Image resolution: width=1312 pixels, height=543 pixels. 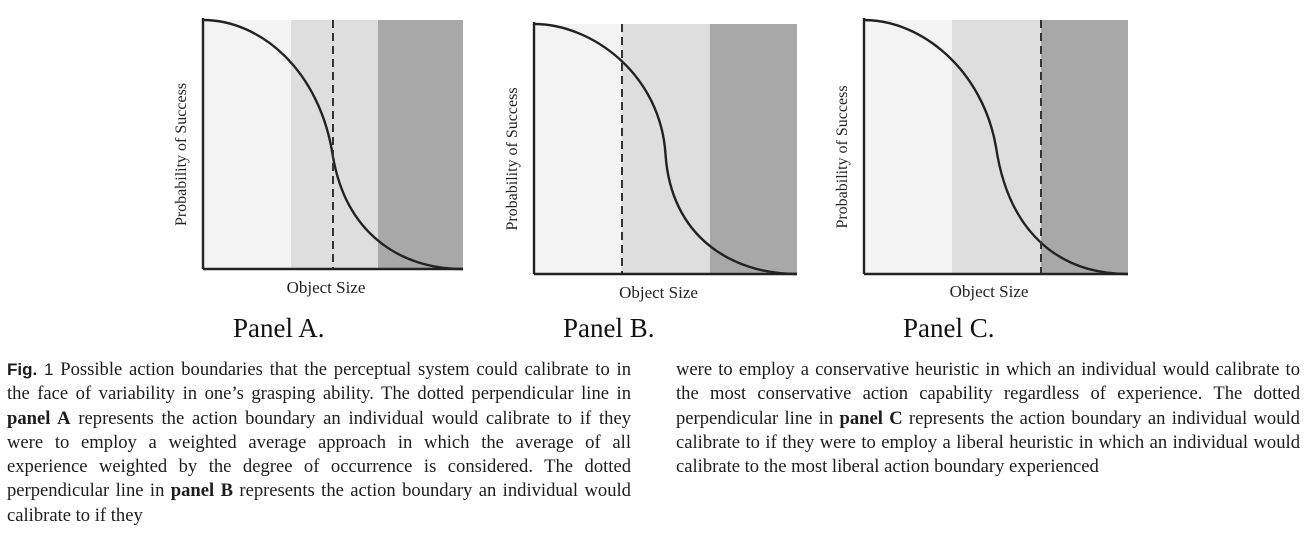 I want to click on panel-c-label: Panel C., so click(x=949, y=328).